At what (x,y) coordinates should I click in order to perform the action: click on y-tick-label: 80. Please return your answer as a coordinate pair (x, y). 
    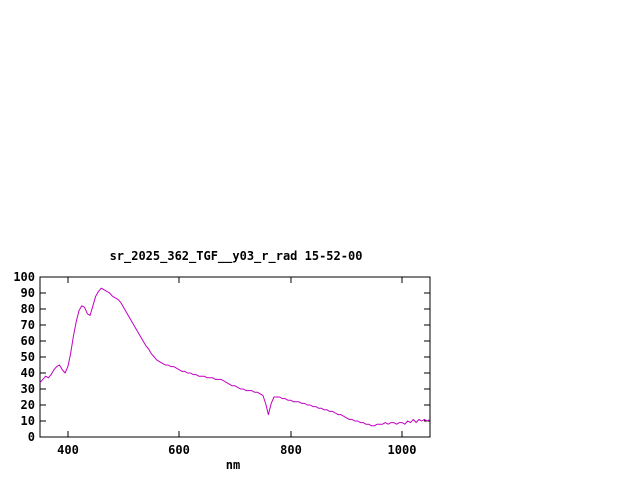
    Looking at the image, I should click on (27, 309).